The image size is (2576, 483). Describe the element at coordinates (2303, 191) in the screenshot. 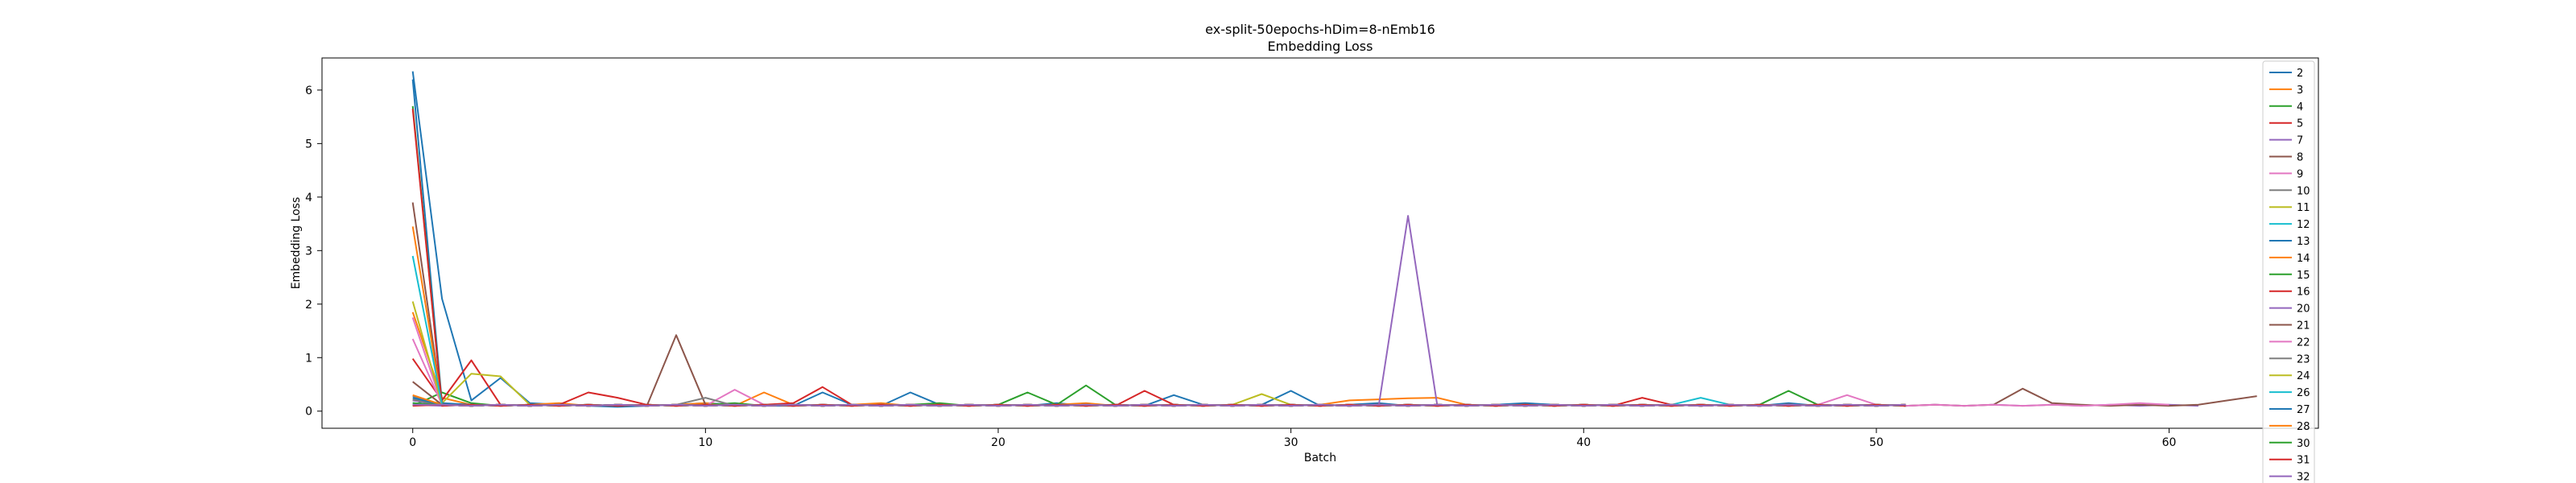

I see `legend-label: 10` at that location.